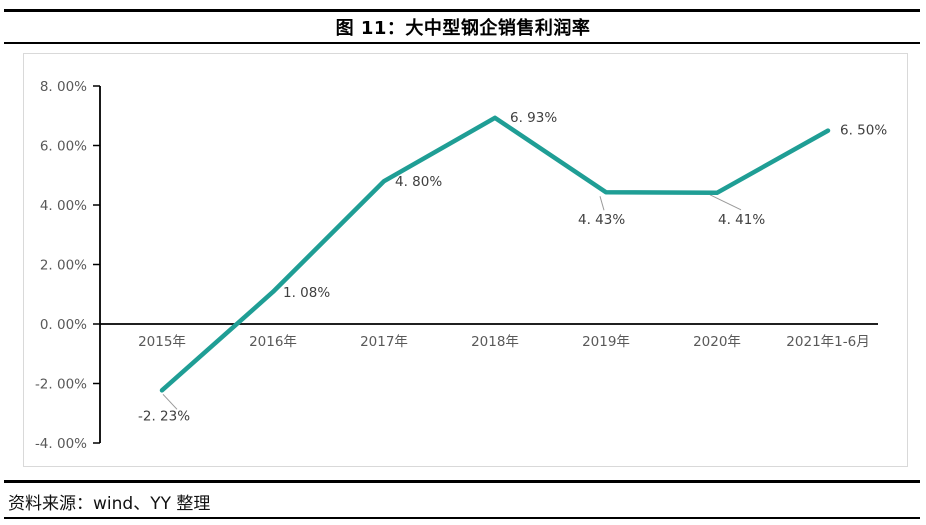 Image resolution: width=926 pixels, height=525 pixels. I want to click on source-rule, so click(462, 481).